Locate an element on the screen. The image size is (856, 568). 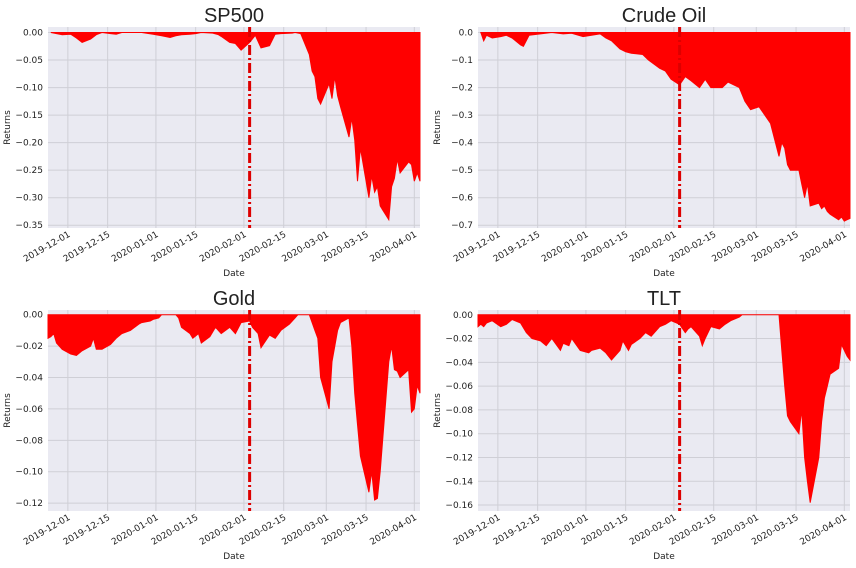
y-tick-label: −0.35 is located at coordinates (29, 226).